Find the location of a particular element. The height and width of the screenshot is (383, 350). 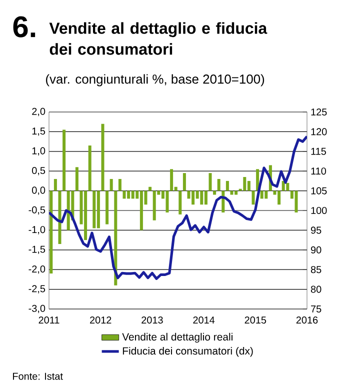

y-tick-label: -1,5 is located at coordinates (37, 250).